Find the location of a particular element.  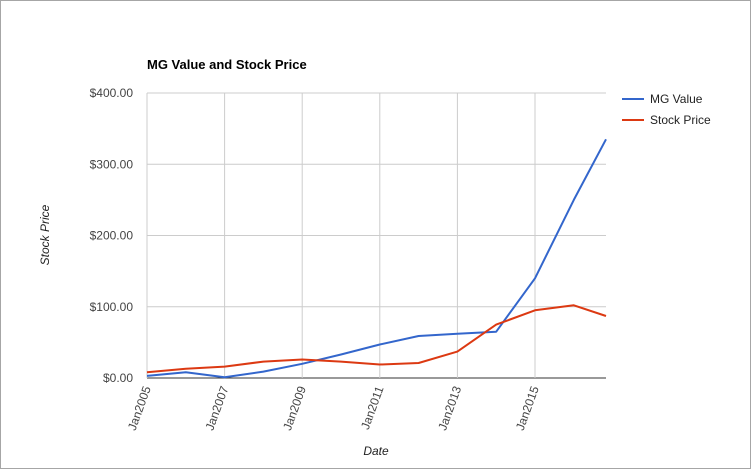

x-tick-label: Jan2015 is located at coordinates (527, 408).